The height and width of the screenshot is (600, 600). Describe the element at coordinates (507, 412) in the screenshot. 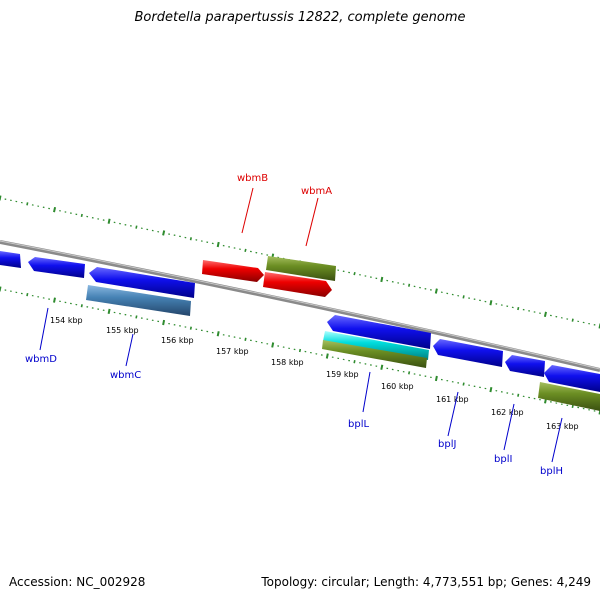

I see `position-label: 162 kbp` at that location.